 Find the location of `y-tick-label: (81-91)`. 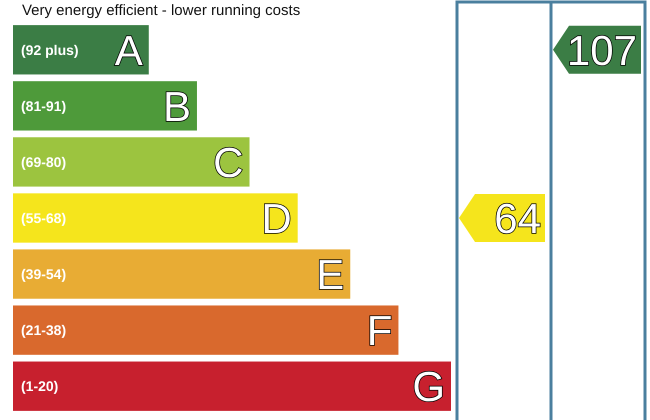

y-tick-label: (81-91) is located at coordinates (43, 106).